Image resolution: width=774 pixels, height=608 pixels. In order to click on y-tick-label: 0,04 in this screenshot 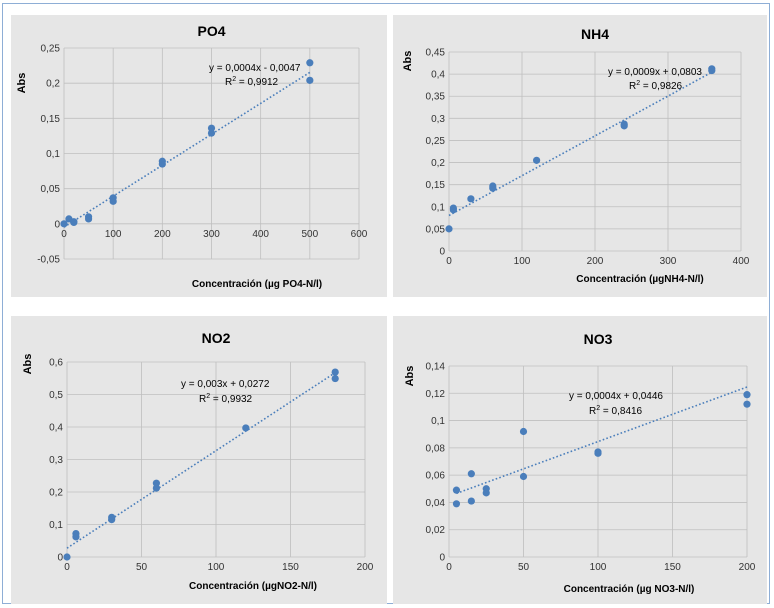, I will do `click(436, 503)`.